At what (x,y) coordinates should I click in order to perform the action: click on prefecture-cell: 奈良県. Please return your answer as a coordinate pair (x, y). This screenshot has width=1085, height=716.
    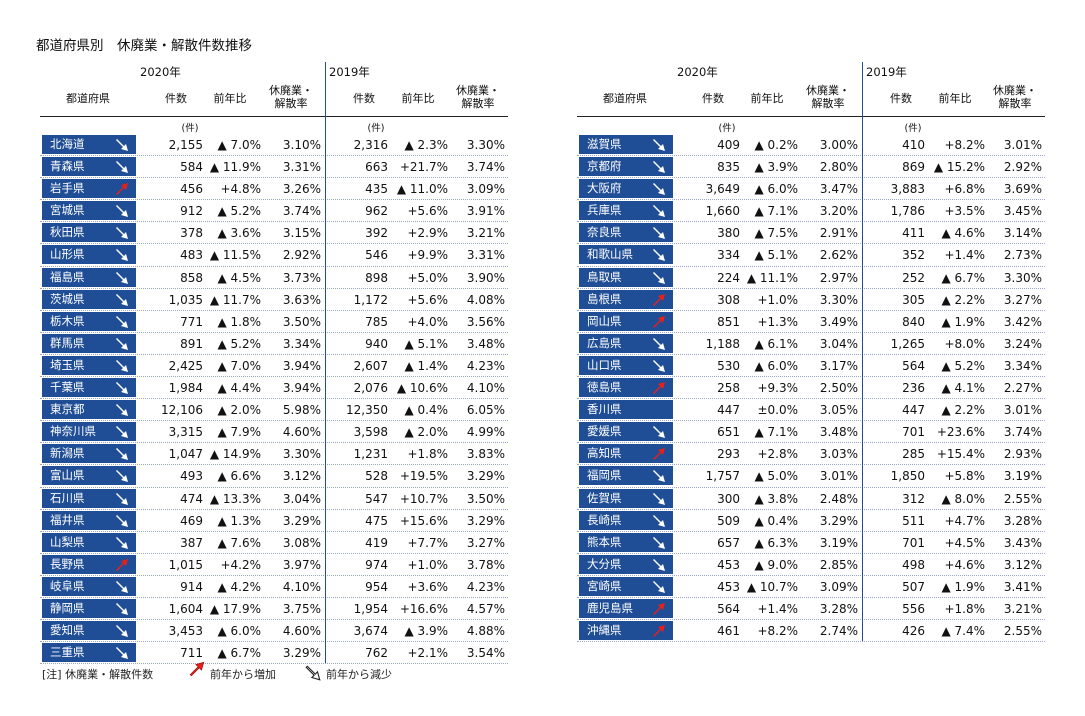
    Looking at the image, I should click on (626, 233).